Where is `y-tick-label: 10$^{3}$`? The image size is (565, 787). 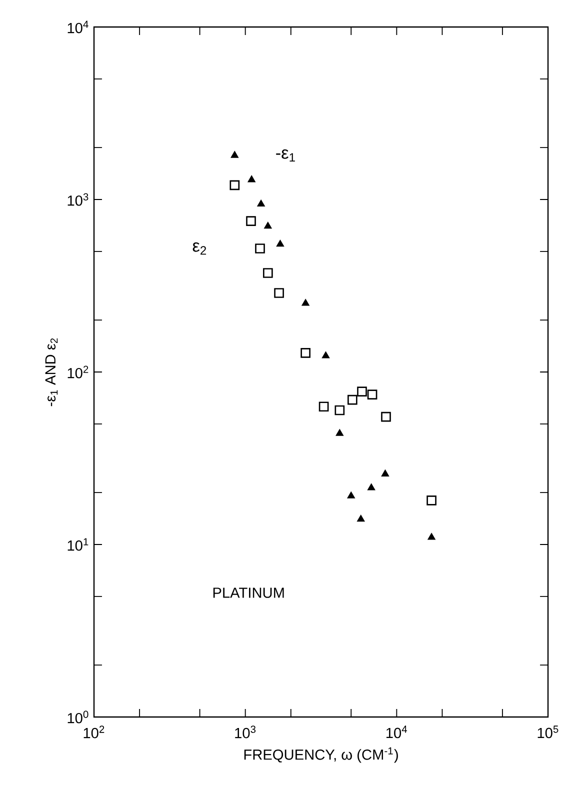
y-tick-label: 10$^{3}$ is located at coordinates (78, 199).